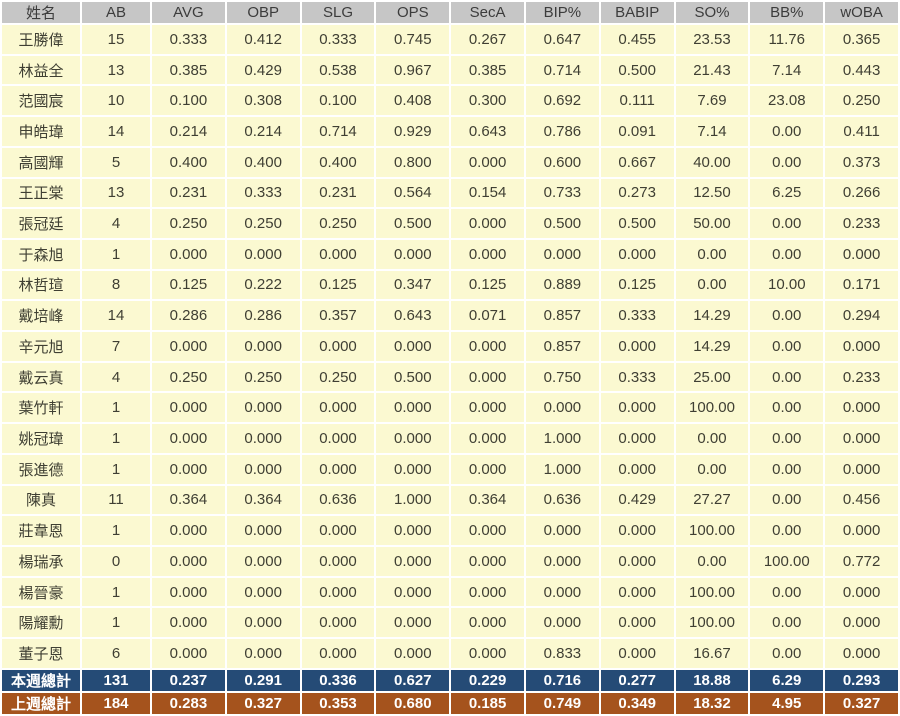 The image size is (900, 716). What do you see at coordinates (116, 70) in the screenshot?
I see `stat-cell: 13` at bounding box center [116, 70].